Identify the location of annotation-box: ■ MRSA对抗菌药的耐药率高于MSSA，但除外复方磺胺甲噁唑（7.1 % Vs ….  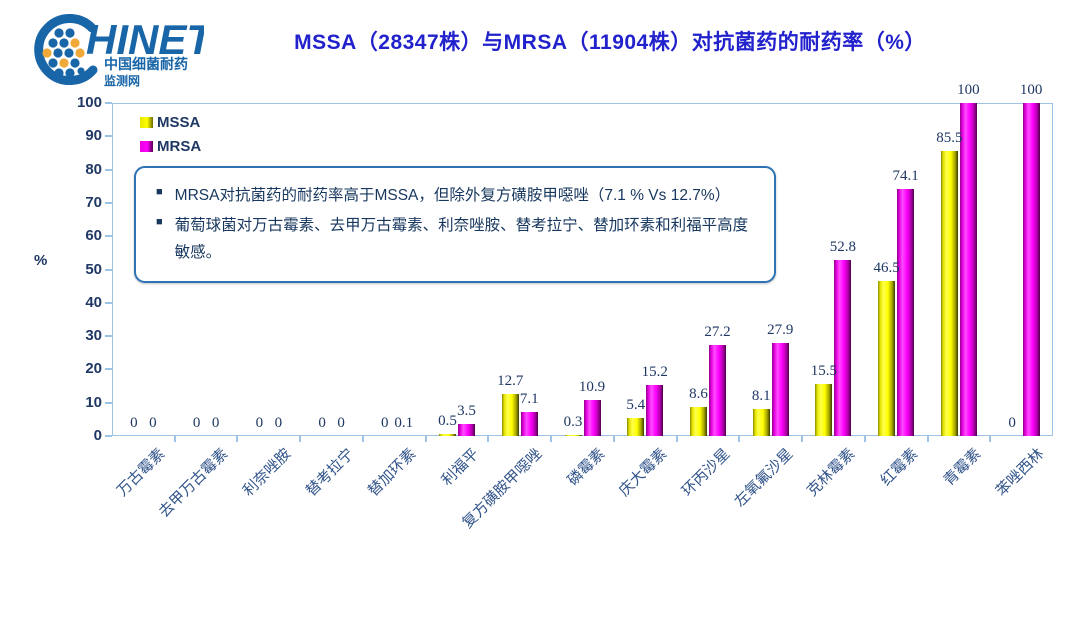
(455, 224).